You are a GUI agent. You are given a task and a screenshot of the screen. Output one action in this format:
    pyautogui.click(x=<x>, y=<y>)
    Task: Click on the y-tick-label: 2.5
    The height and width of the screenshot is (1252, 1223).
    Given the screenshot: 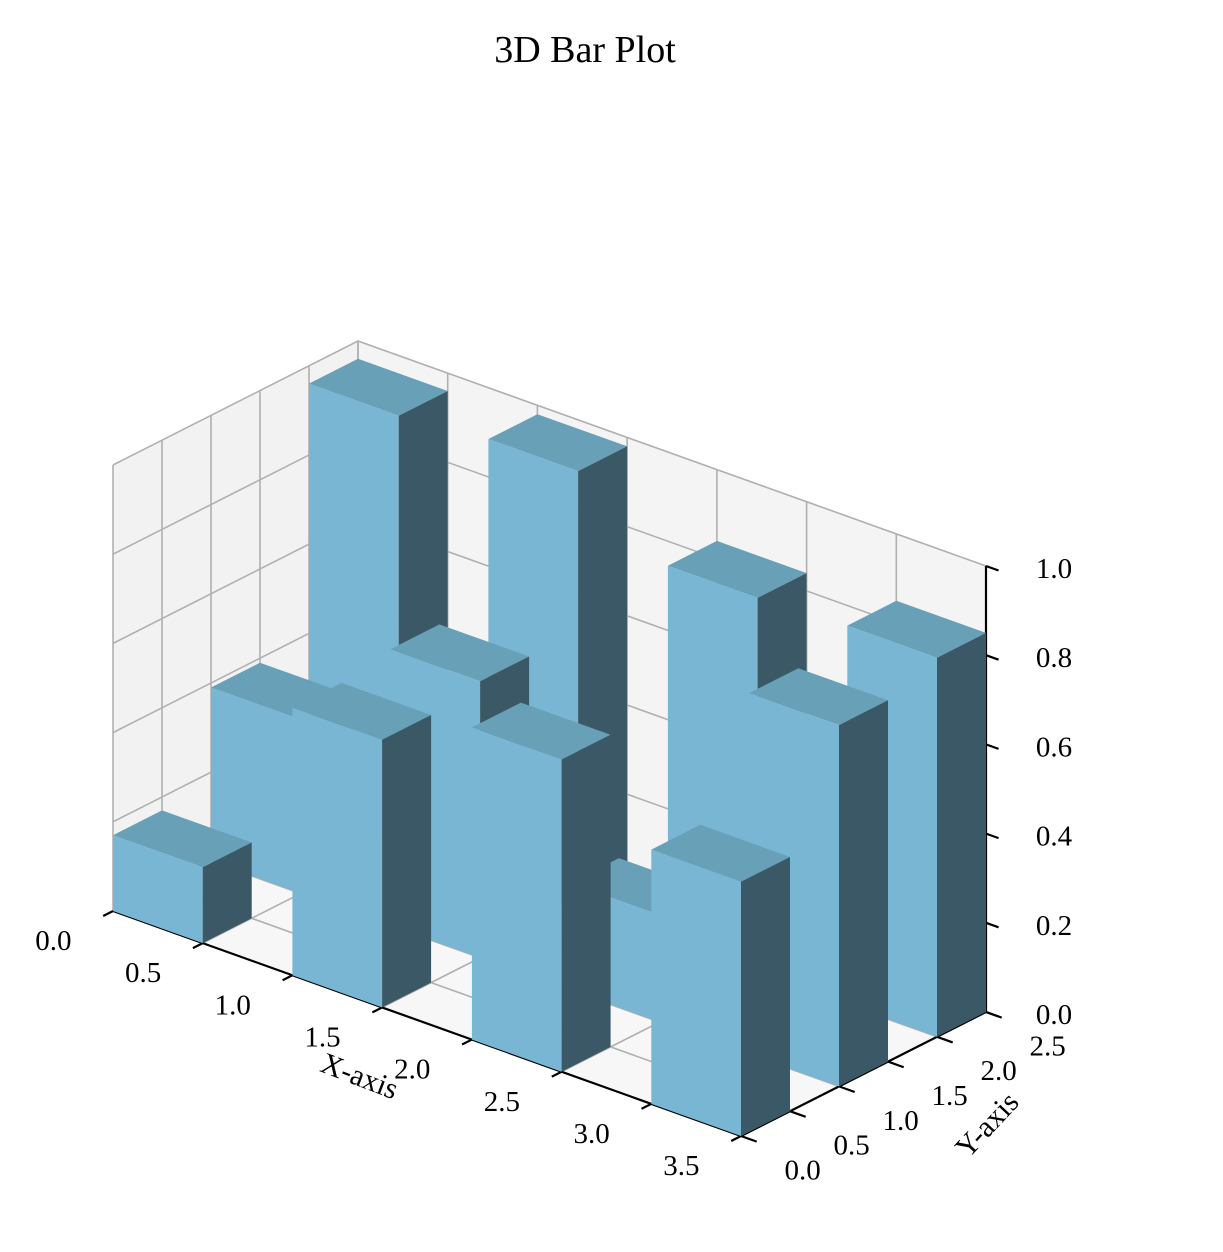 What is the action you would take?
    pyautogui.click(x=1048, y=1046)
    